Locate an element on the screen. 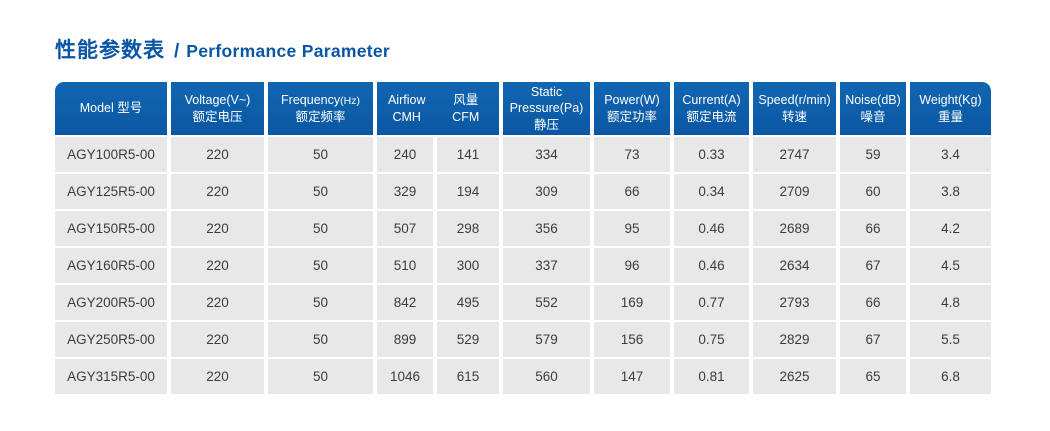 The height and width of the screenshot is (431, 1050). header-label: Model 型号 is located at coordinates (111, 108).